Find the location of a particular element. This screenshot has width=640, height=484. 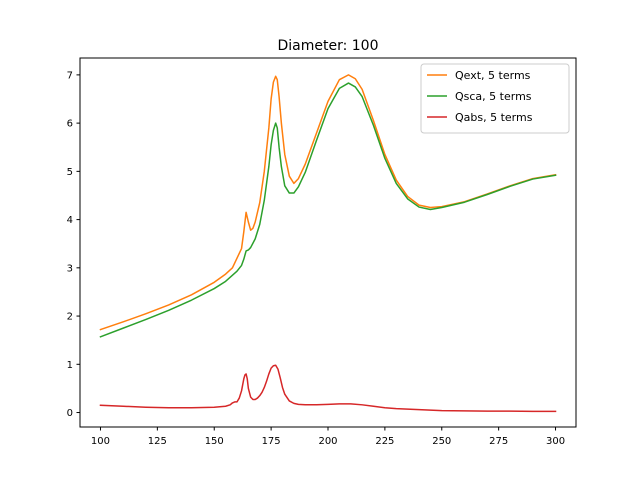

legend: Qext, 5 terms Qsca, 5 terms Qabs, 5 terms is located at coordinates (495, 98).